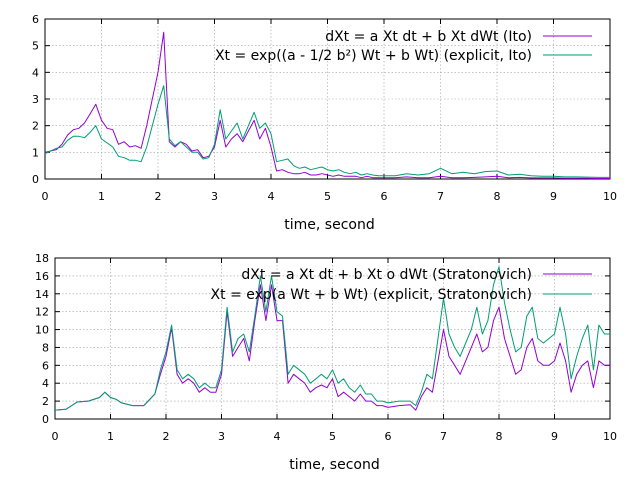 This screenshot has width=640, height=480. I want to click on y-tick-label: 18, so click(42, 258).